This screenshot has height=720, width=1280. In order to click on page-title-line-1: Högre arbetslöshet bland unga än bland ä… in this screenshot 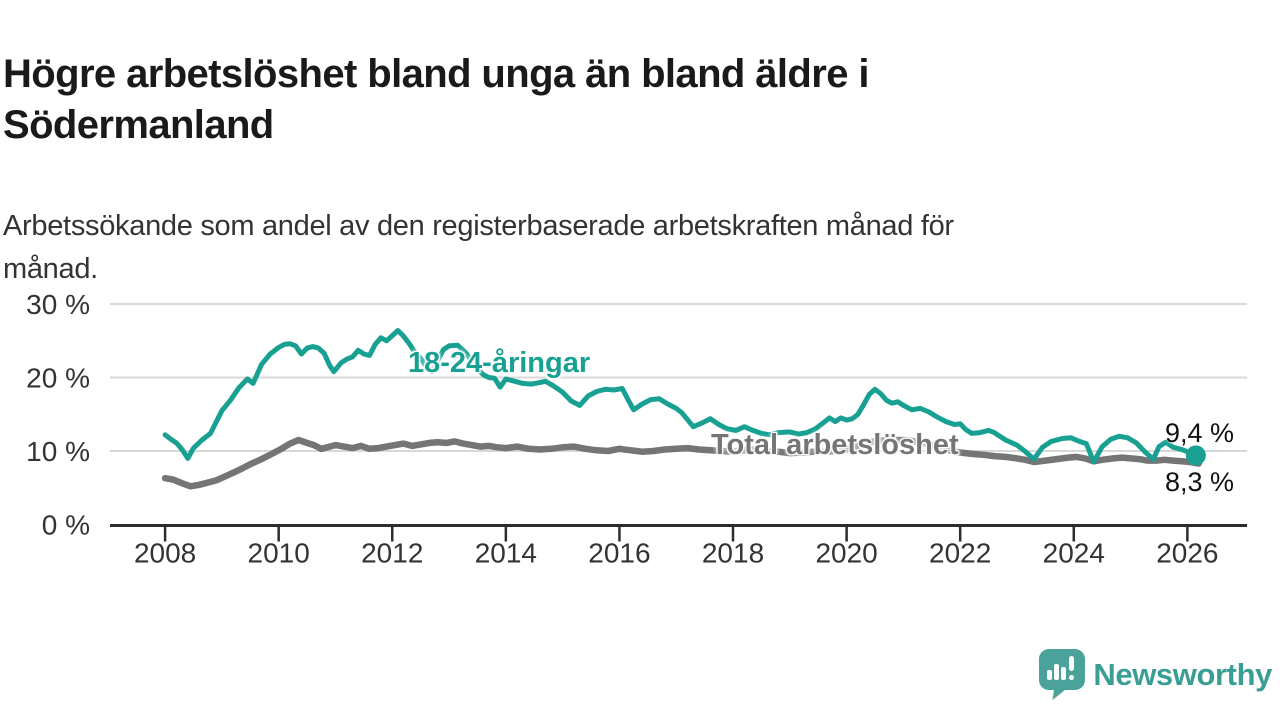, I will do `click(436, 73)`.